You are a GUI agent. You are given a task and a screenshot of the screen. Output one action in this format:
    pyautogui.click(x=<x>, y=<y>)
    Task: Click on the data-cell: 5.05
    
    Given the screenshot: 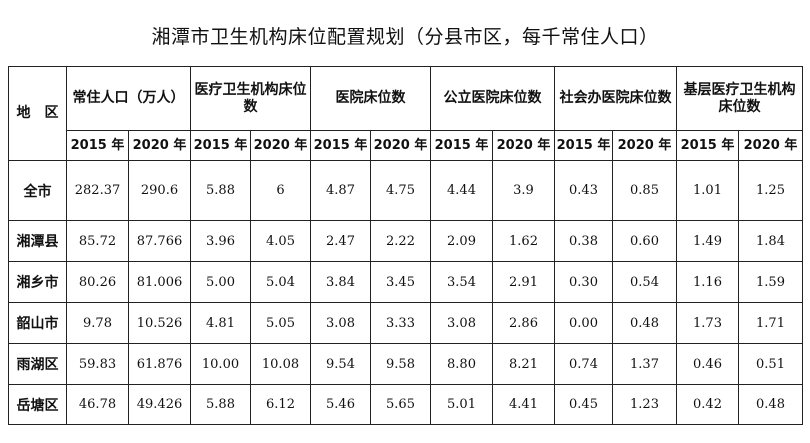 What is the action you would take?
    pyautogui.click(x=280, y=323)
    